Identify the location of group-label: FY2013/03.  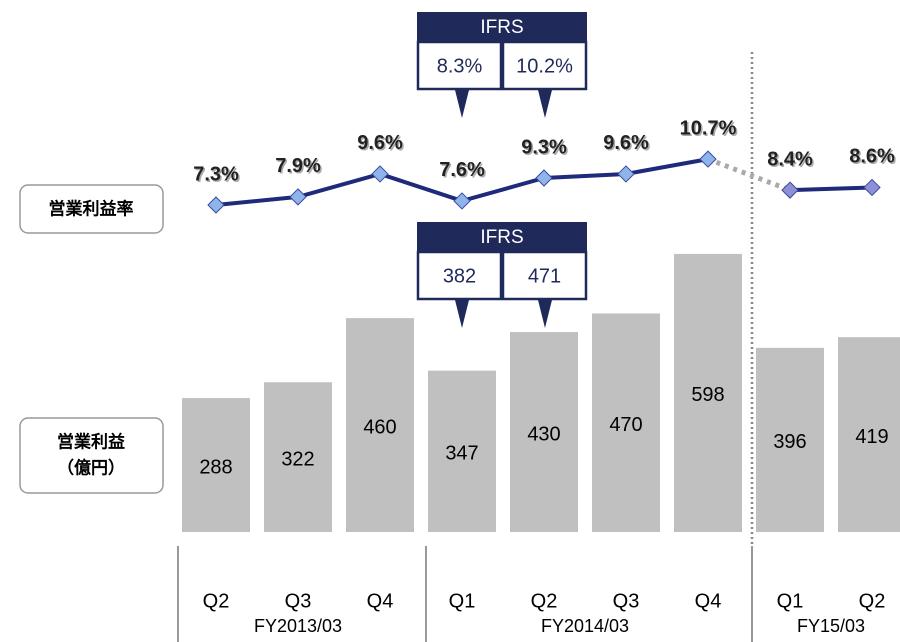
(298, 626).